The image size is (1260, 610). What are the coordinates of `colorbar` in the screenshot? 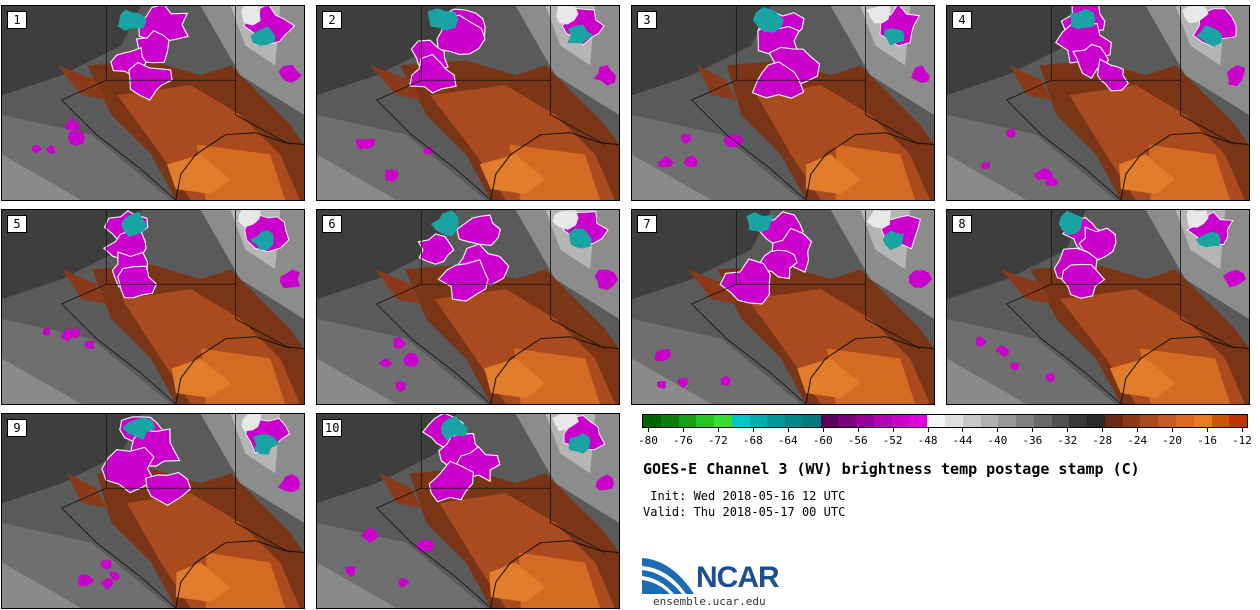 It's located at (945, 421).